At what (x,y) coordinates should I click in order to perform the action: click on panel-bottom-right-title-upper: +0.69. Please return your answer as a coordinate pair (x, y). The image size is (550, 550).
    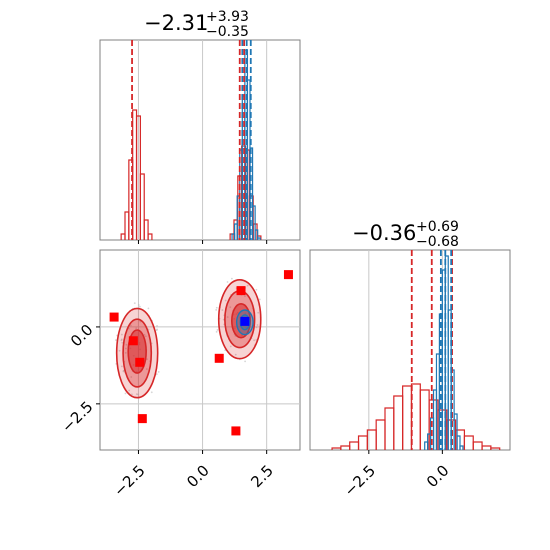
    Looking at the image, I should click on (437, 227).